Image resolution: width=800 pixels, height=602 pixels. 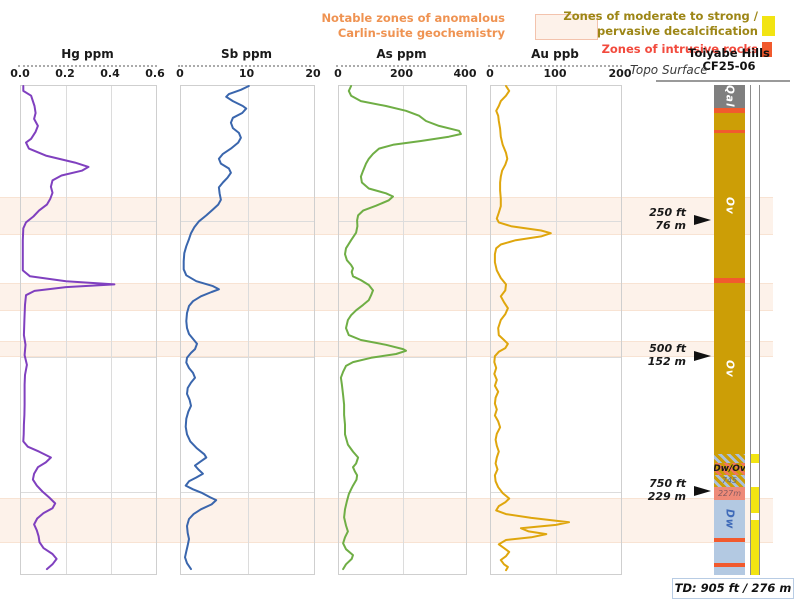 What do you see at coordinates (246, 73) in the screenshot?
I see `sb-tick-label: 10` at bounding box center [246, 73].